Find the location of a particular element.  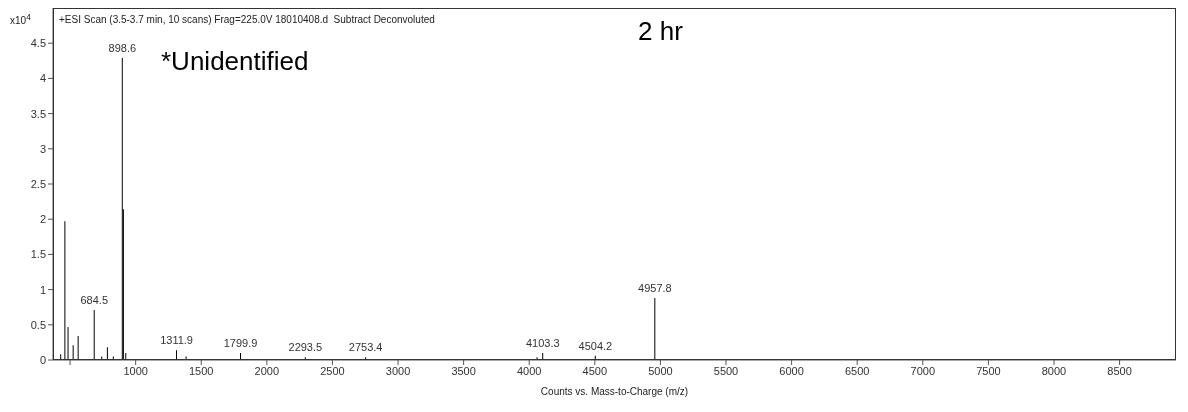

x-tick-label: 7500 is located at coordinates (988, 370).